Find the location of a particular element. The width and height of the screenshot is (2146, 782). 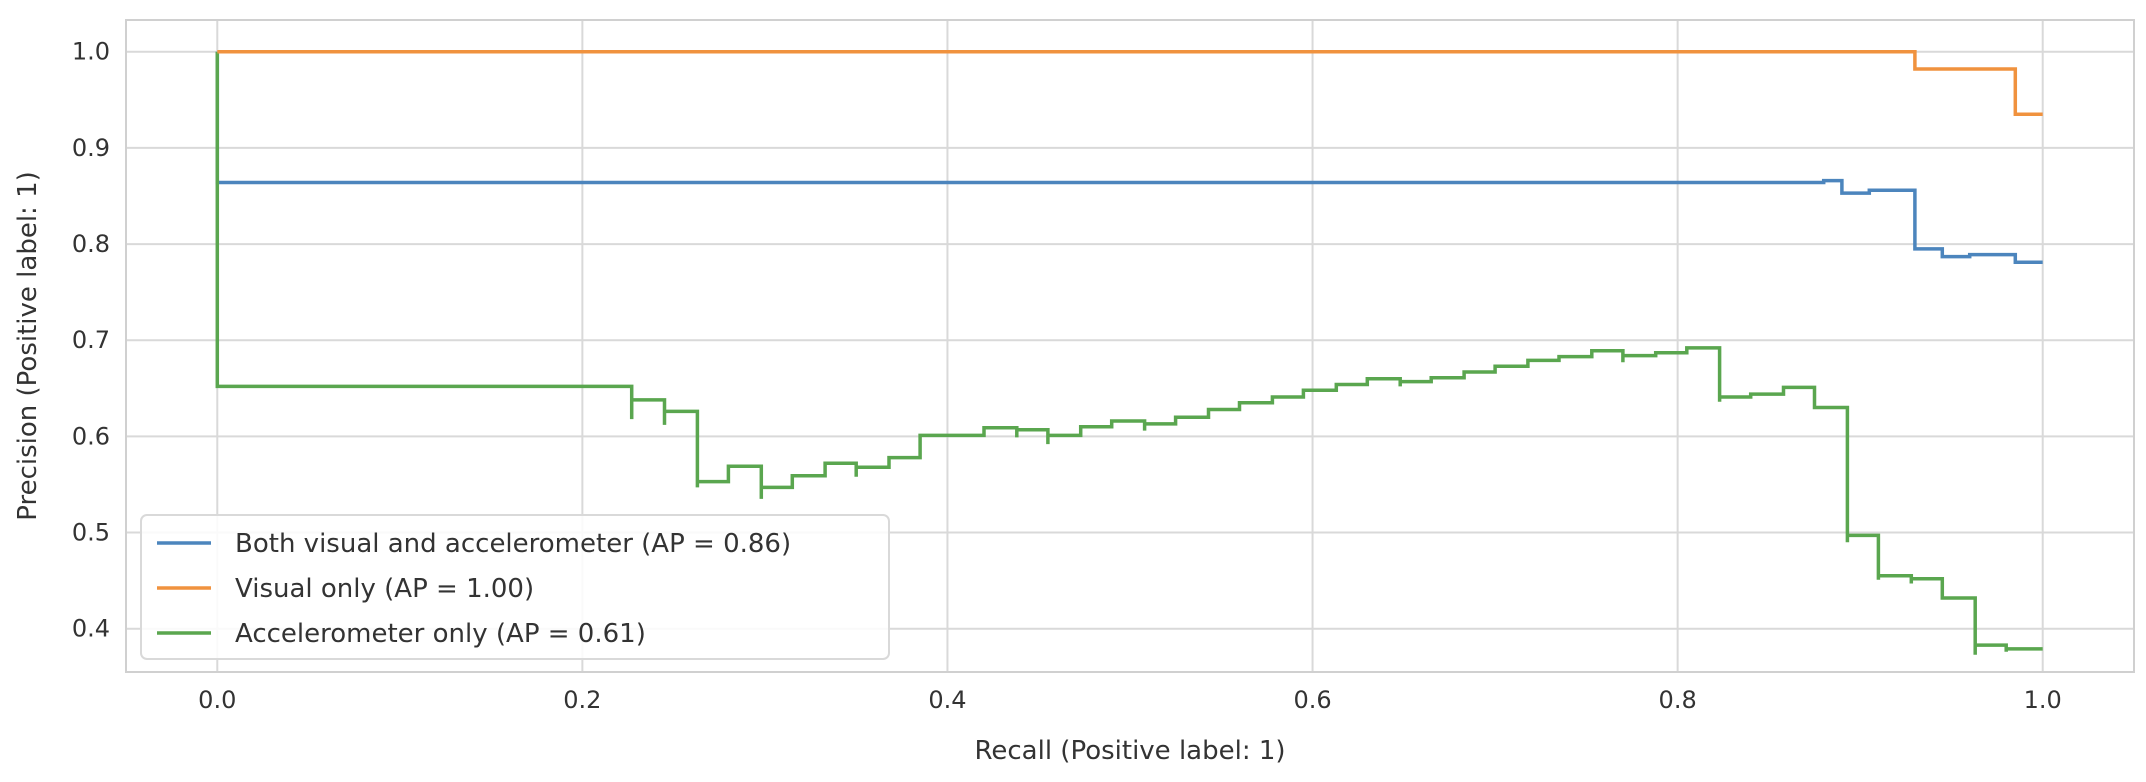

y-axis-label: Precision (Positive label: 1) is located at coordinates (28, 346).